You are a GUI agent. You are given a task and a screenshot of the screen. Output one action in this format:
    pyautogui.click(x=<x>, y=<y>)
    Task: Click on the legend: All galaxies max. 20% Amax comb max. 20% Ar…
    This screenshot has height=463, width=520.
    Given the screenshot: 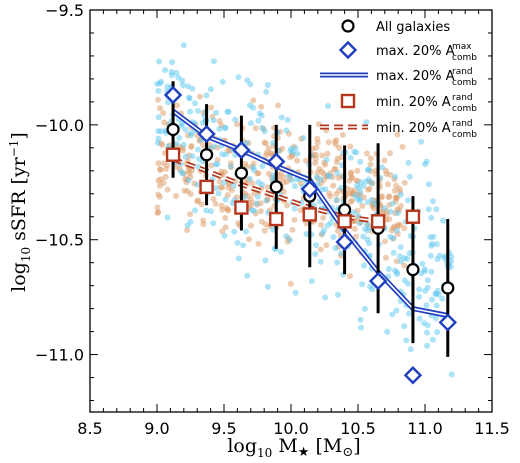 What is the action you would take?
    pyautogui.click(x=398, y=79)
    